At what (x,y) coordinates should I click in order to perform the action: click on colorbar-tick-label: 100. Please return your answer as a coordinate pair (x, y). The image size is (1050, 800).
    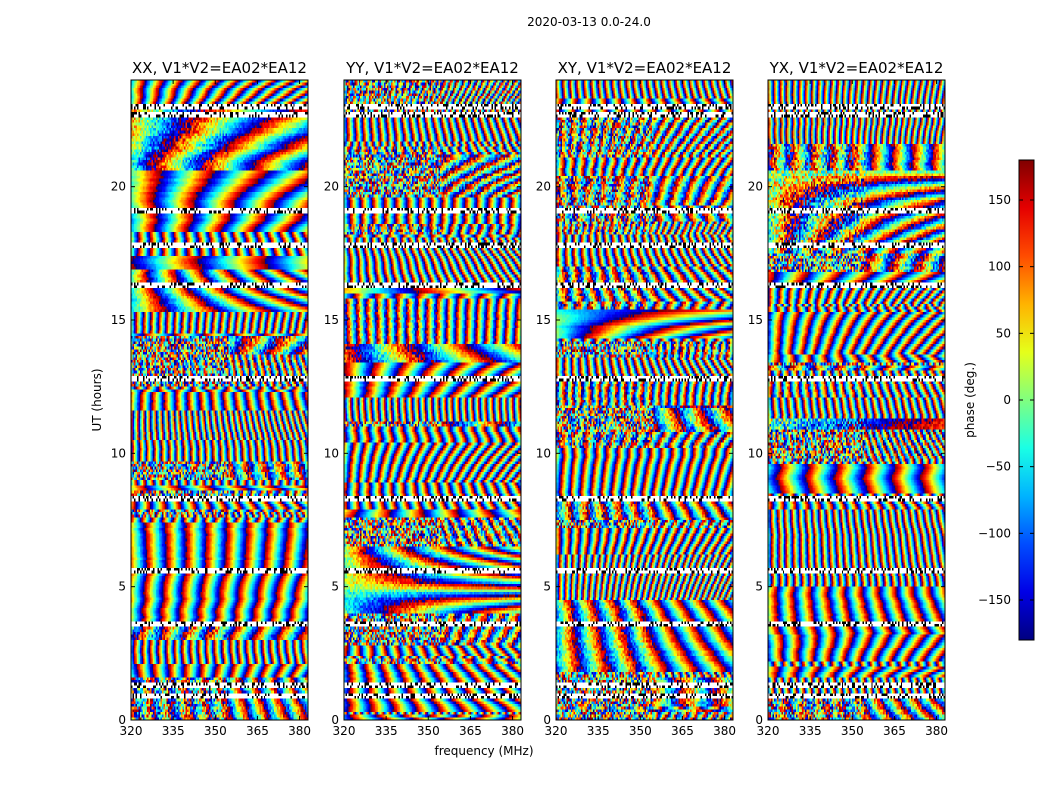
    Looking at the image, I should click on (999, 267).